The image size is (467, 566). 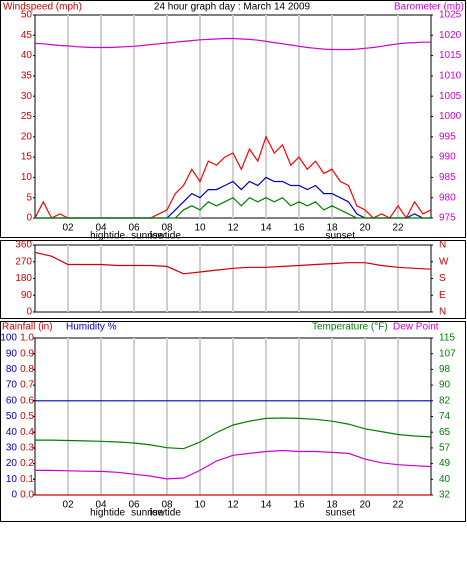 What do you see at coordinates (447, 177) in the screenshot?
I see `y-tick-label: 985` at bounding box center [447, 177].